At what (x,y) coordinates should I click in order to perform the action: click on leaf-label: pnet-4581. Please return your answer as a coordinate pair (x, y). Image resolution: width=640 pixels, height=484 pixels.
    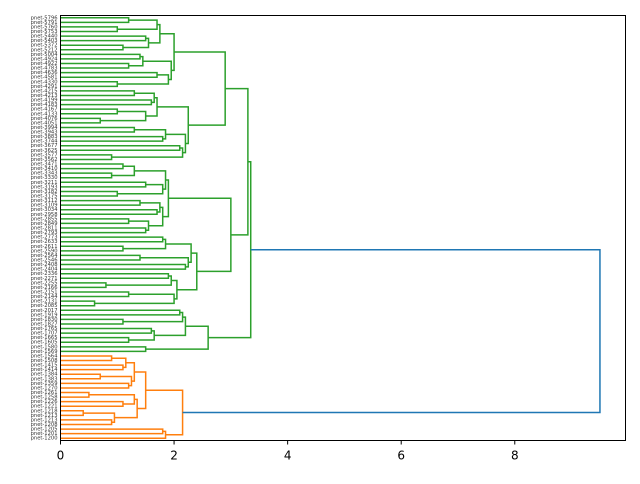
    Looking at the image, I should click on (44, 78).